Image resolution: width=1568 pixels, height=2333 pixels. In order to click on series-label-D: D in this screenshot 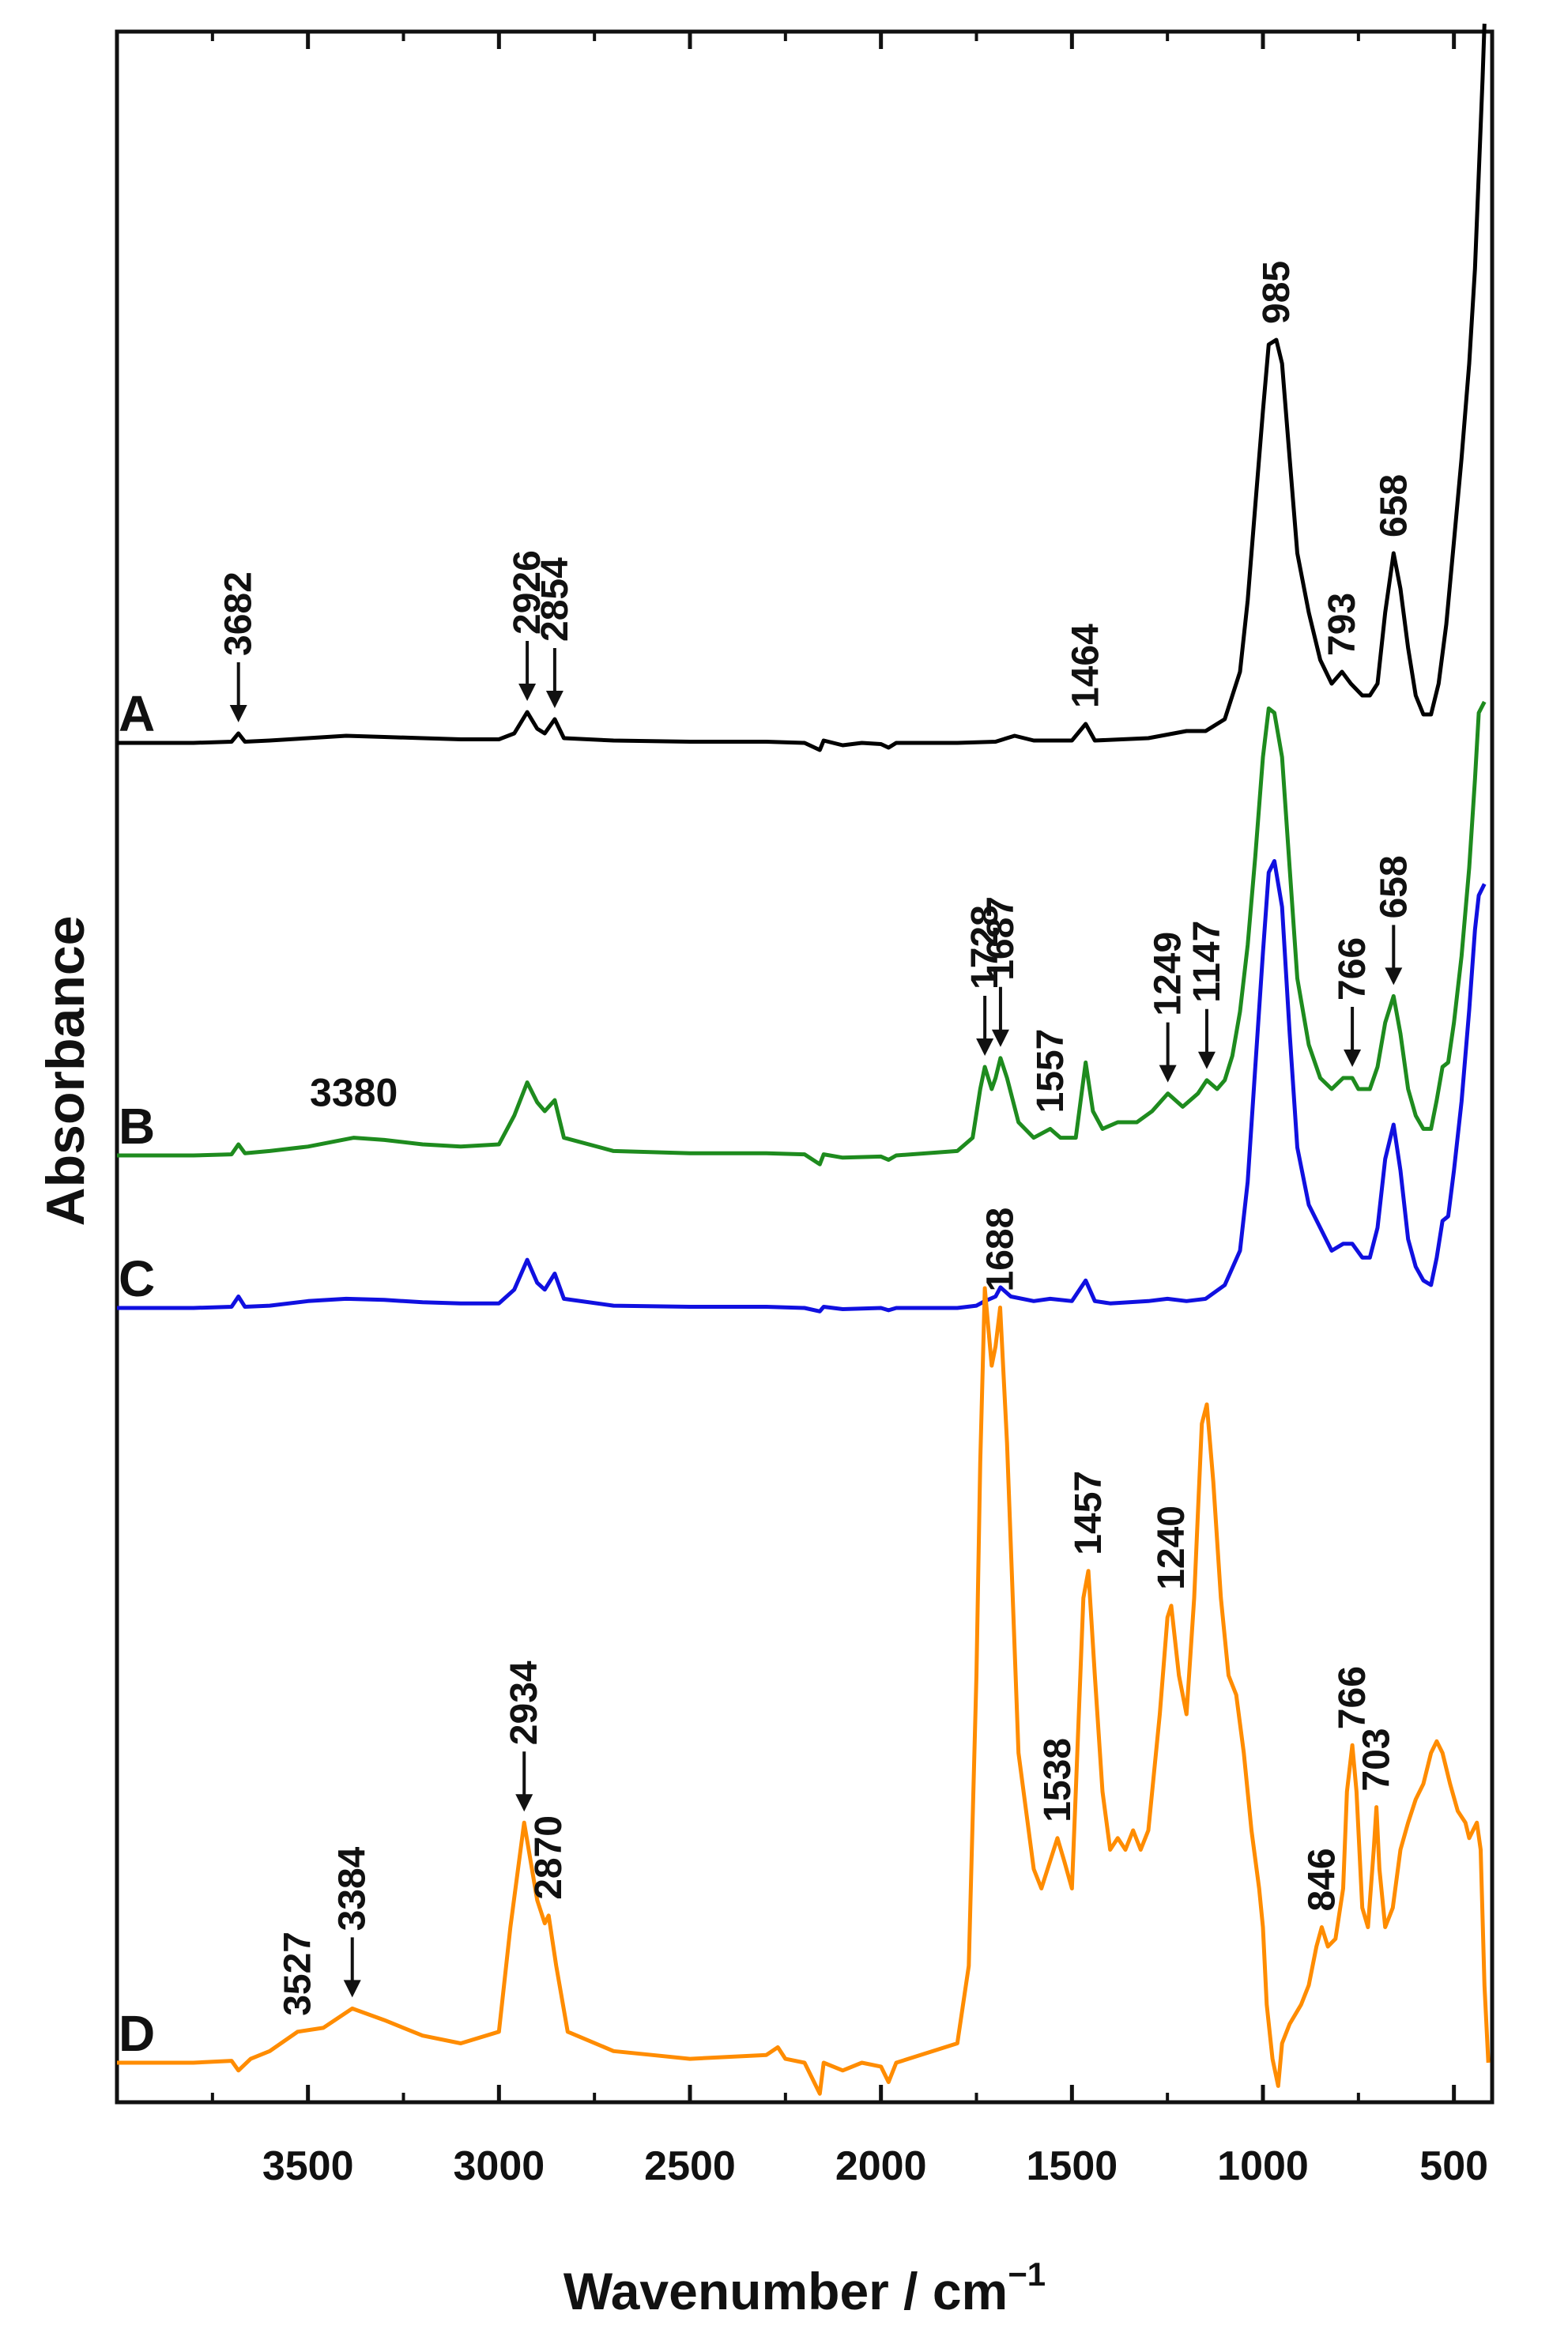, I will do `click(137, 2034)`.